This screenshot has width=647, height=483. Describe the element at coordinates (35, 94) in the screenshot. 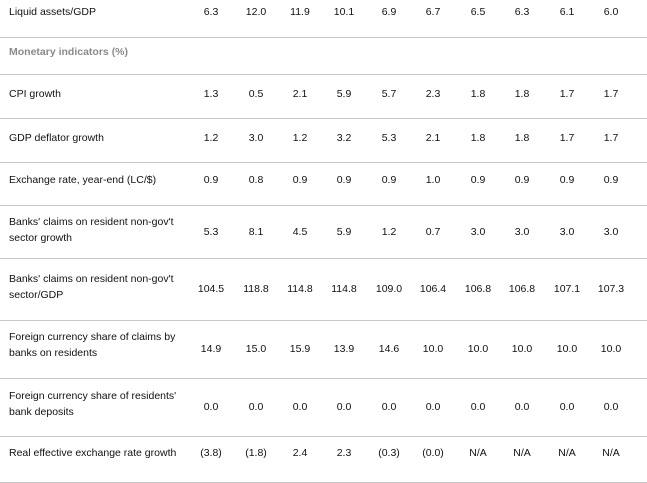

I see `row-label: CPI growth` at that location.